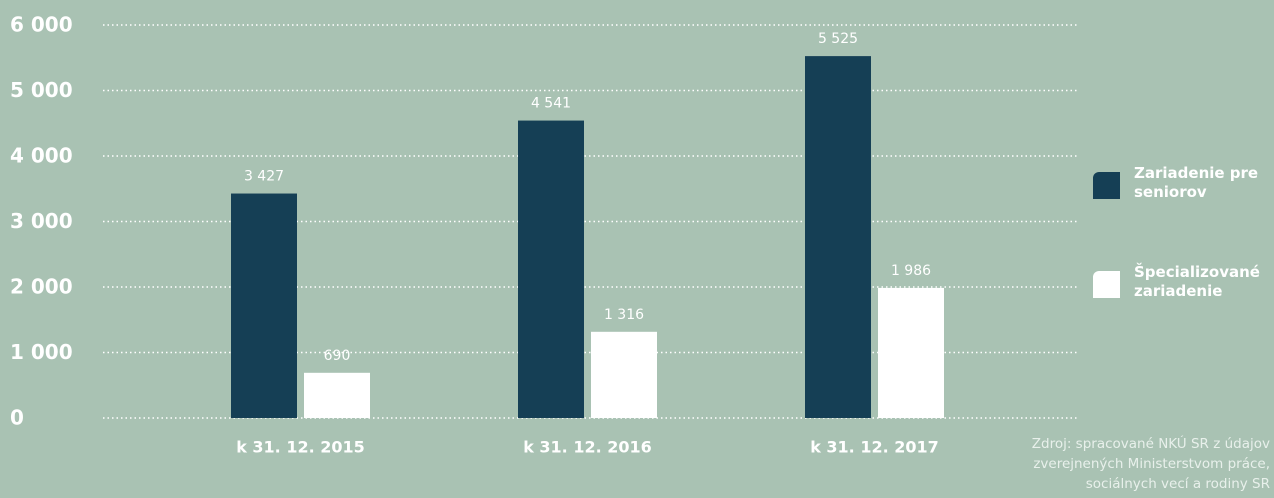 The width and height of the screenshot is (1274, 498). Describe the element at coordinates (264, 177) in the screenshot. I see `value-label: 3 427` at that location.